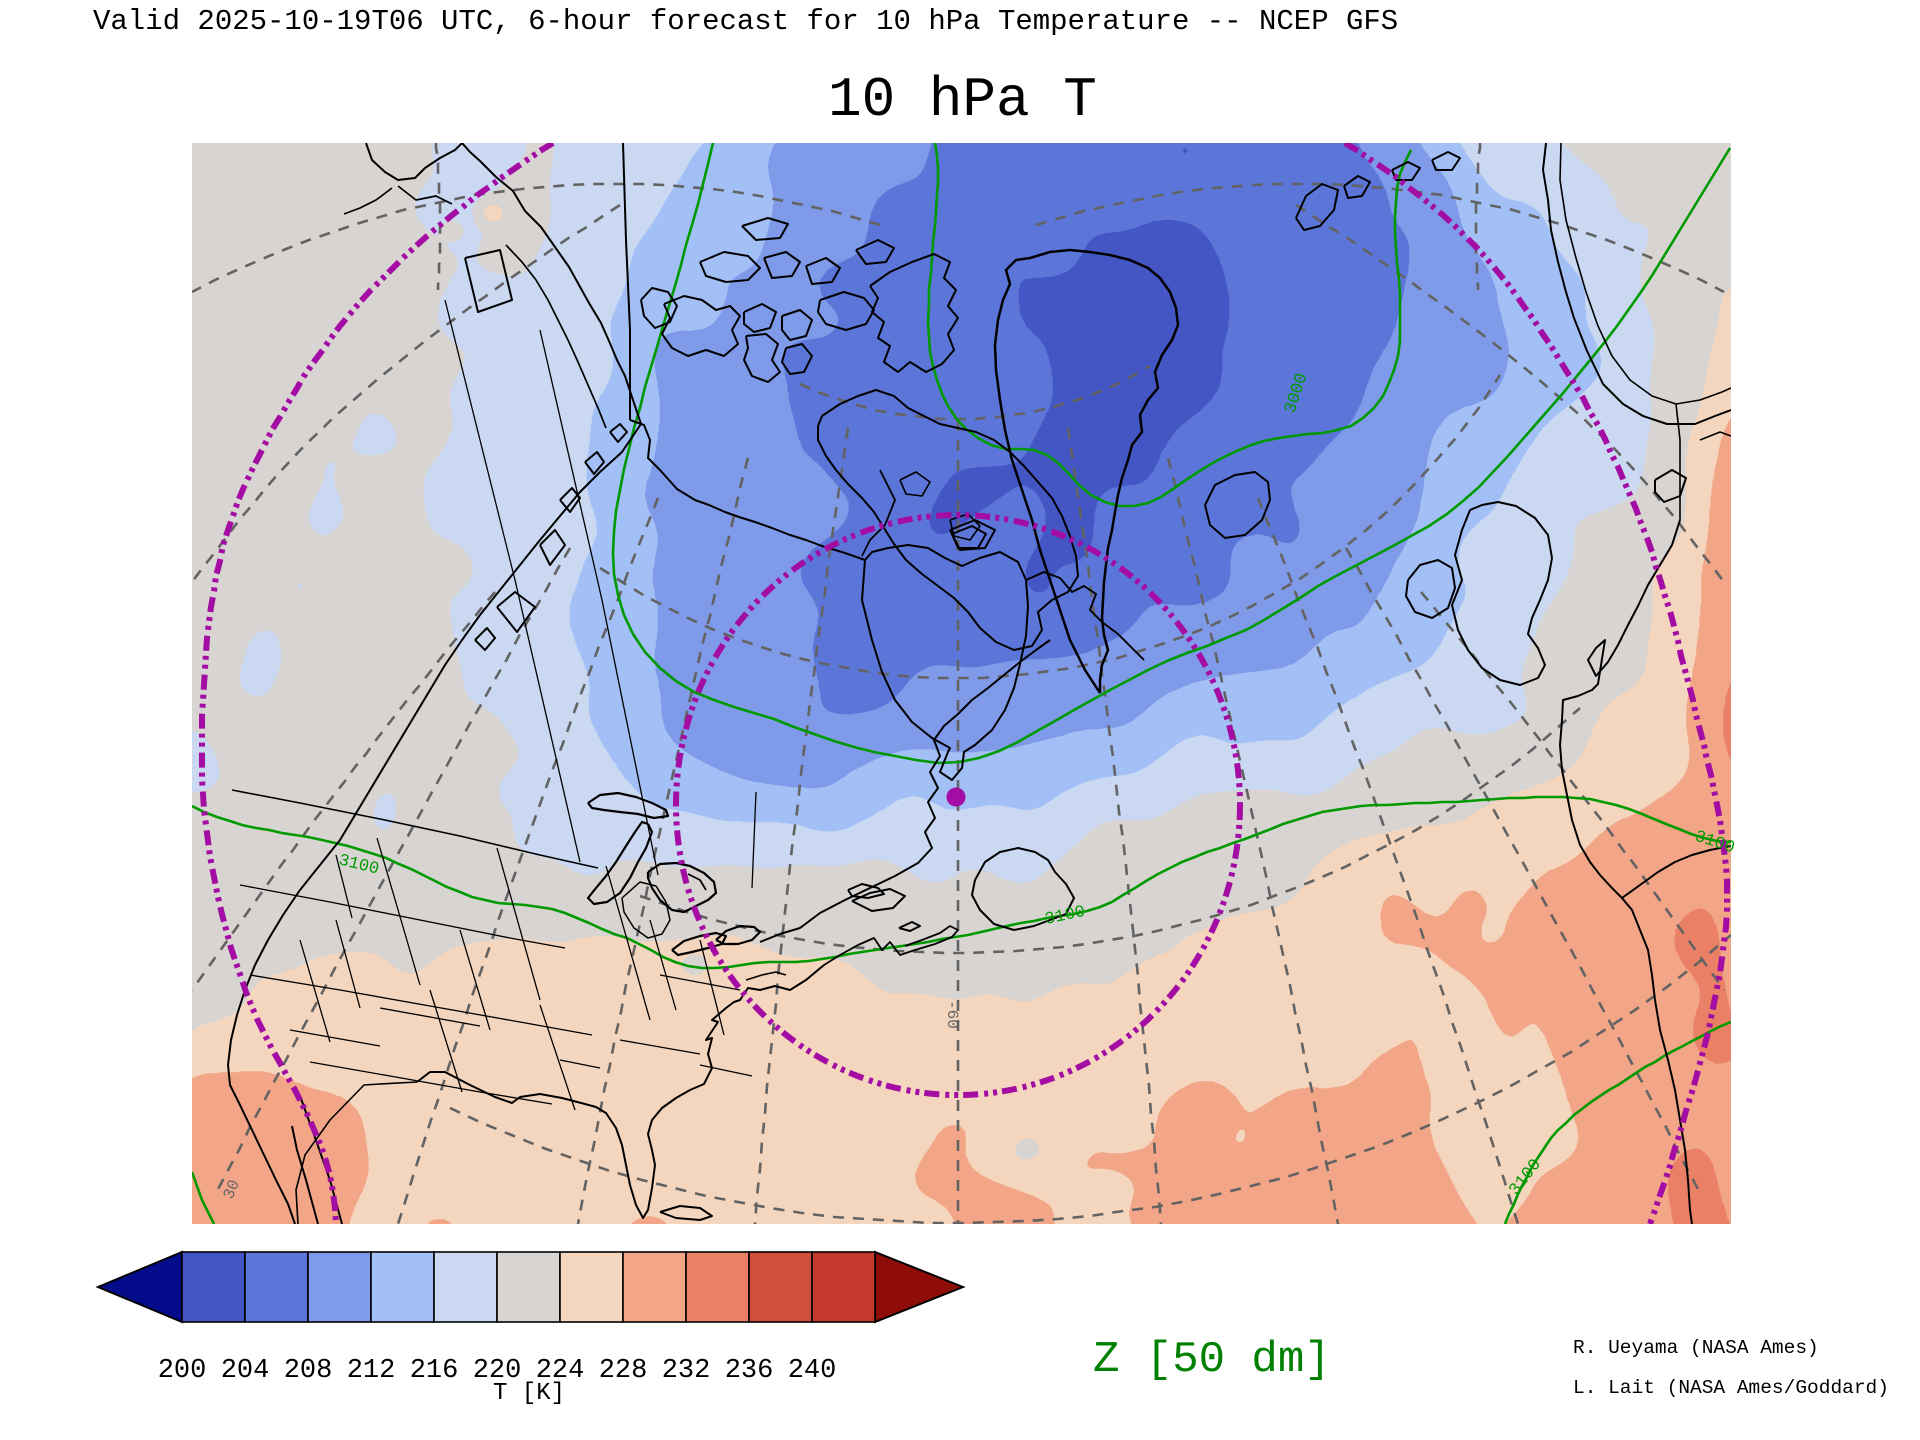 The width and height of the screenshot is (1920, 1440). What do you see at coordinates (962, 100) in the screenshot?
I see `svg-text: 10 hPa T` at bounding box center [962, 100].